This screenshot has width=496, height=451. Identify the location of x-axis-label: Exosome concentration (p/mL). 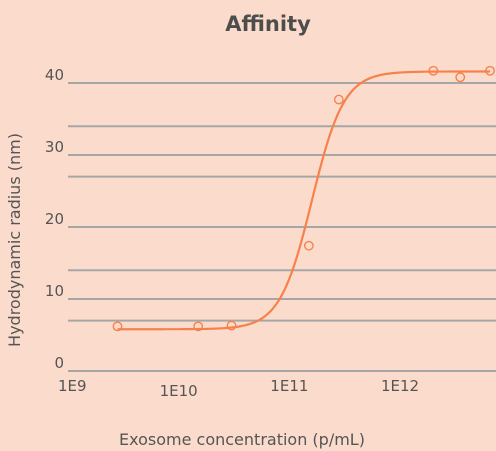
(242, 439).